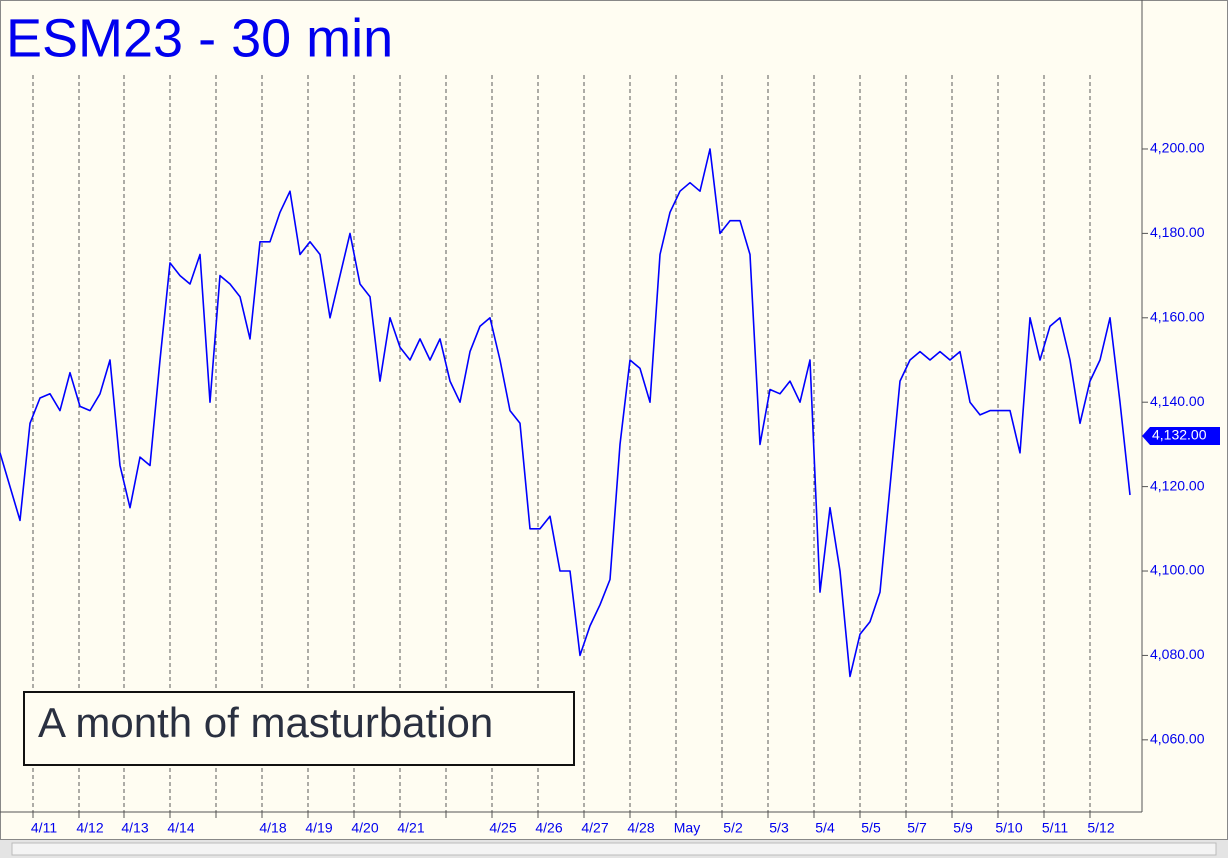  Describe the element at coordinates (1177, 485) in the screenshot. I see `y-tick-label: 4,120.00` at that location.